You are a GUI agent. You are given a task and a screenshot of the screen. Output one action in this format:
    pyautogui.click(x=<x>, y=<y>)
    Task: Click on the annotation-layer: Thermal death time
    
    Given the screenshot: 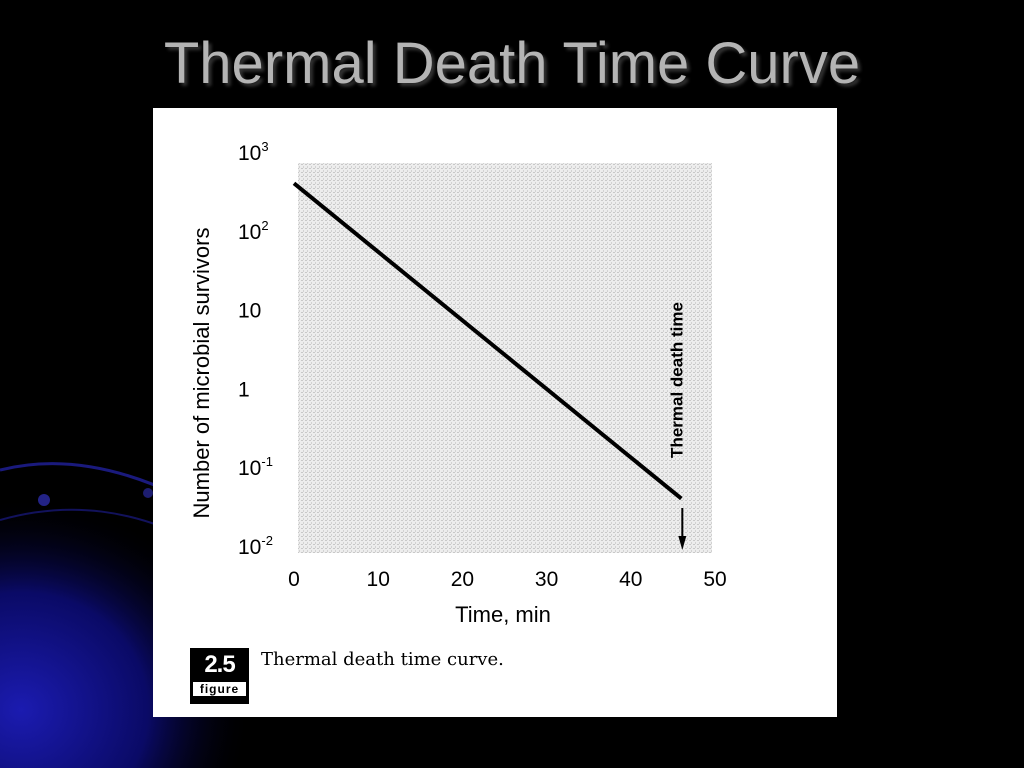 What is the action you would take?
    pyautogui.click(x=677, y=426)
    